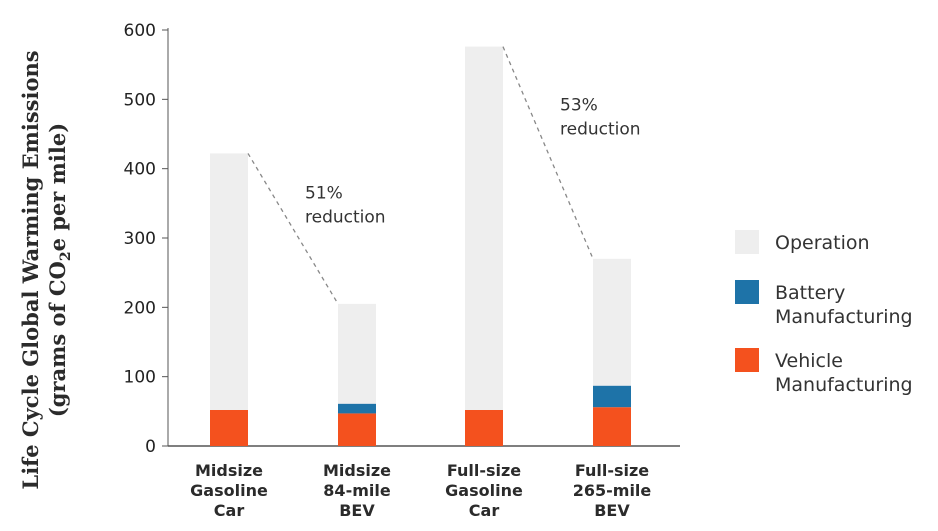 The width and height of the screenshot is (938, 531). I want to click on category-label-line: 265-mile, so click(612, 490).